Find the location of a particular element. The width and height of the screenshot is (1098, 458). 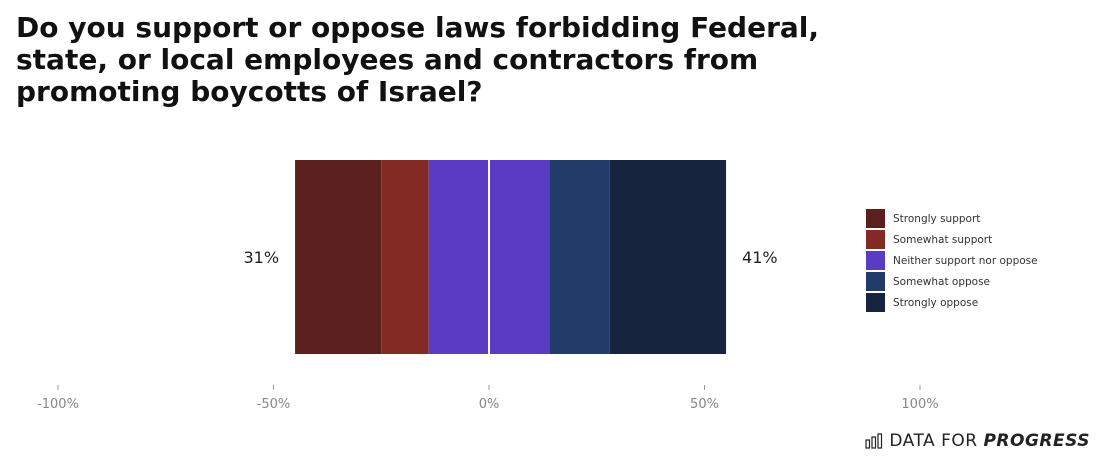

brand-logo: DATA FOR PROGRESS is located at coordinates (977, 441).